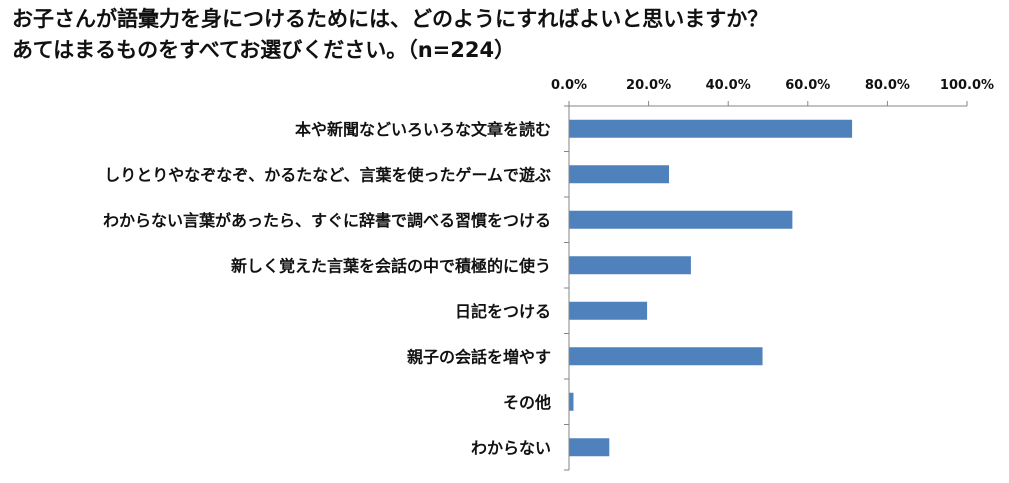 The width and height of the screenshot is (1009, 483). Describe the element at coordinates (728, 85) in the screenshot. I see `x-tick-label: 40.0%` at that location.